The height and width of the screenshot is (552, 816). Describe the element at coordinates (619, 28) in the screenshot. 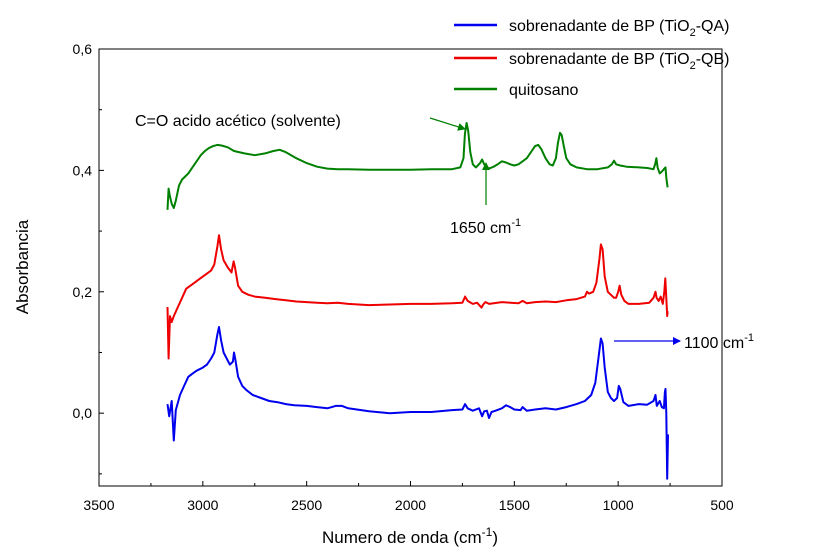

I see `legend-label-qa: sobrenadante de BP (TiO2-QA)` at that location.